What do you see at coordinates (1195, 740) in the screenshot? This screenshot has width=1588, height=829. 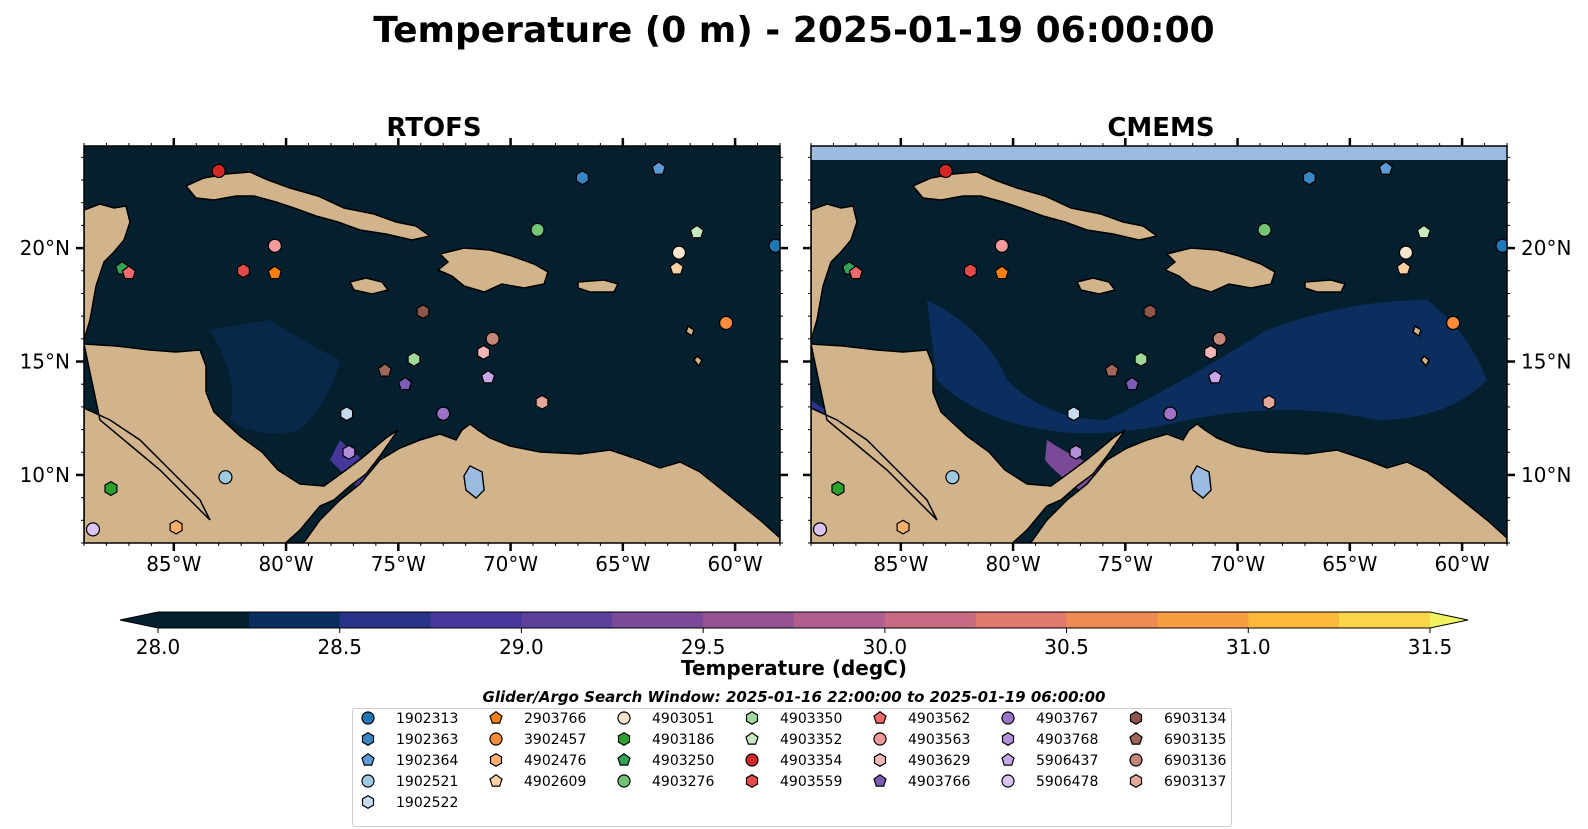 I see `legend-label: 6903135` at bounding box center [1195, 740].